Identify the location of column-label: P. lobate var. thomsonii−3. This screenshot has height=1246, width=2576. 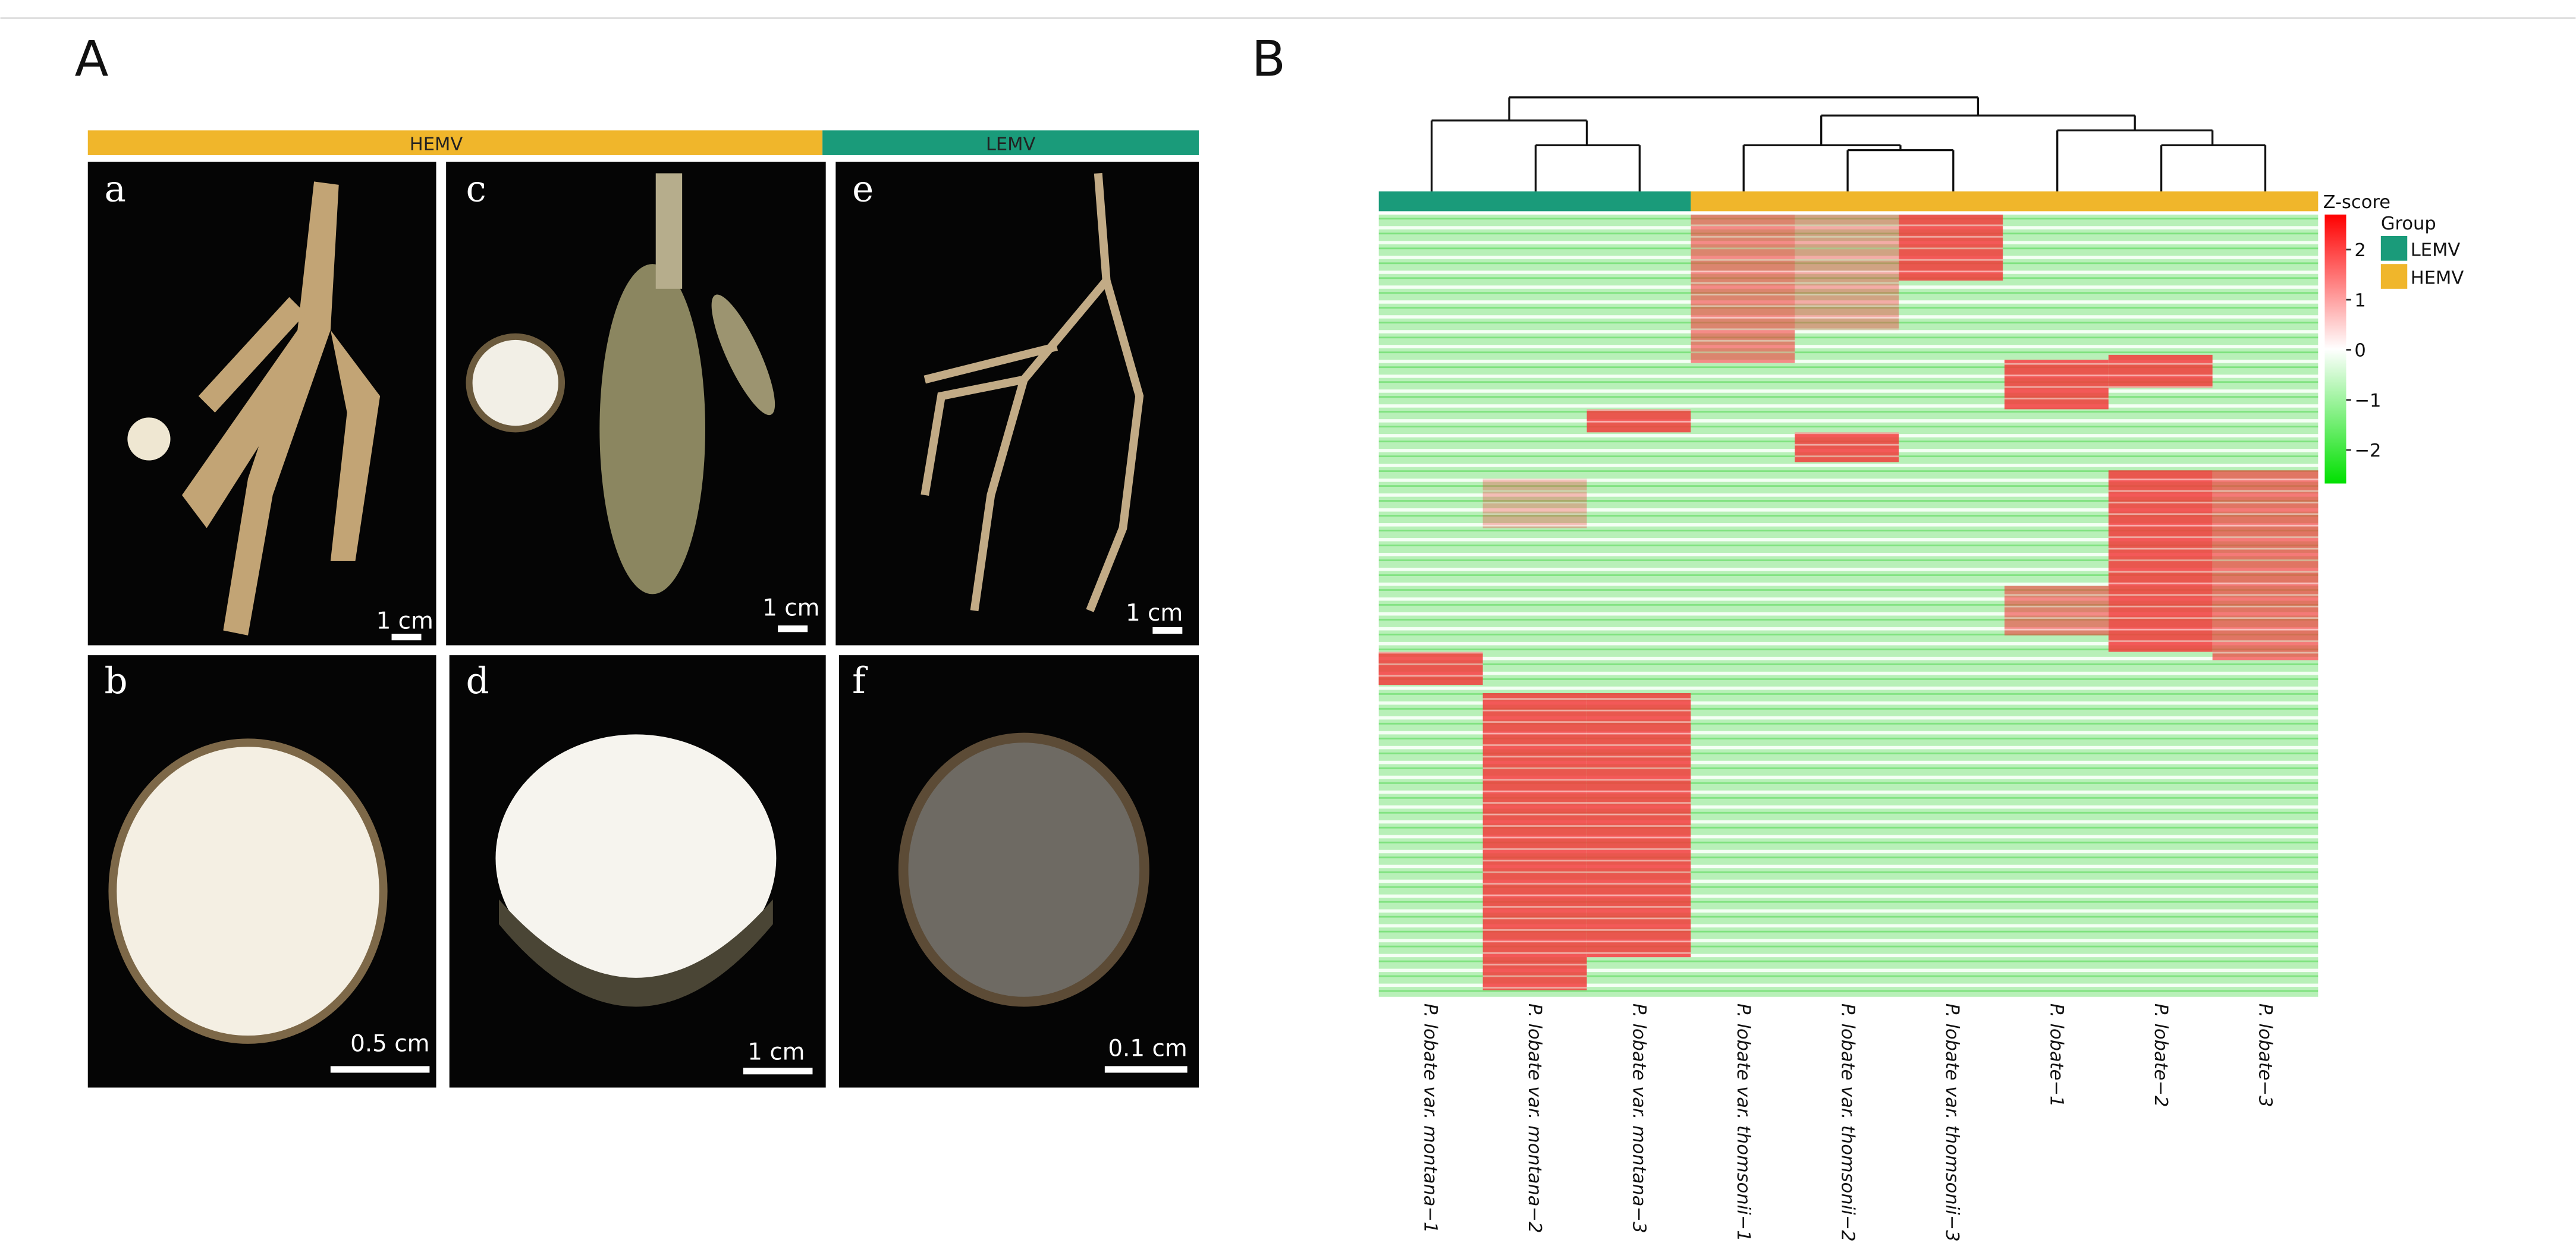
(1952, 1122).